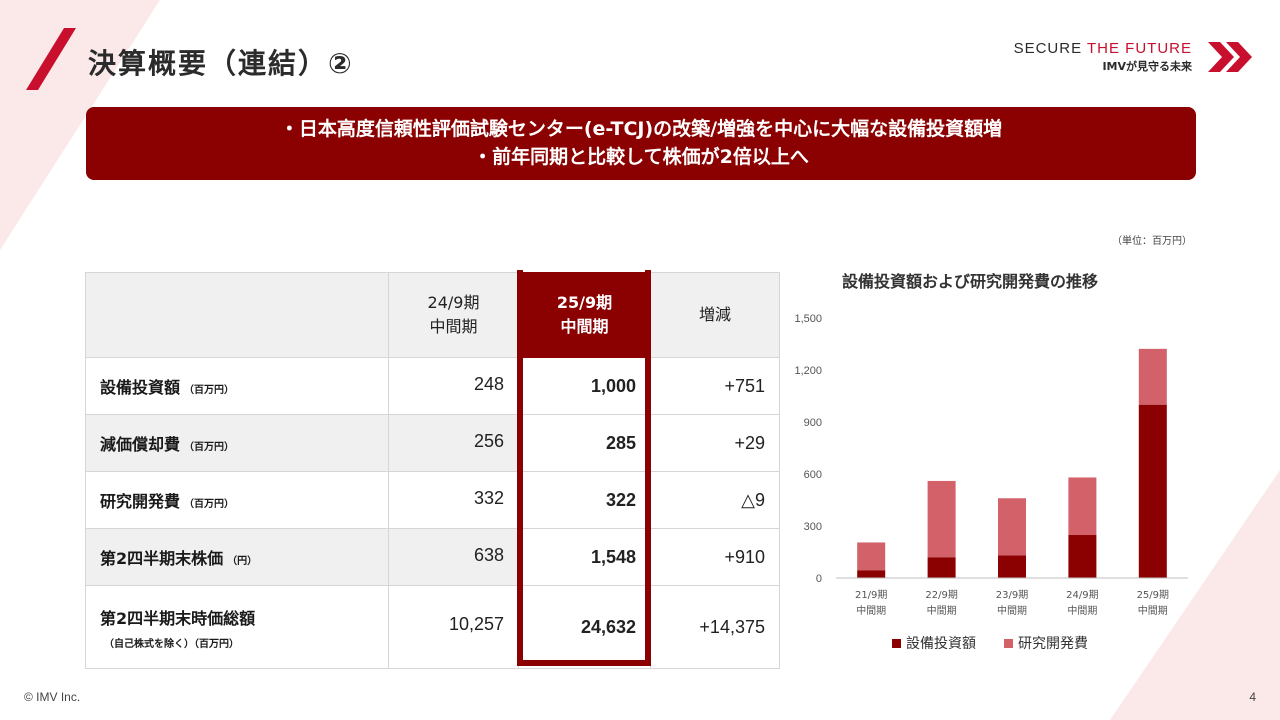 The width and height of the screenshot is (1280, 720). Describe the element at coordinates (813, 423) in the screenshot. I see `y-tick-label: 900` at that location.